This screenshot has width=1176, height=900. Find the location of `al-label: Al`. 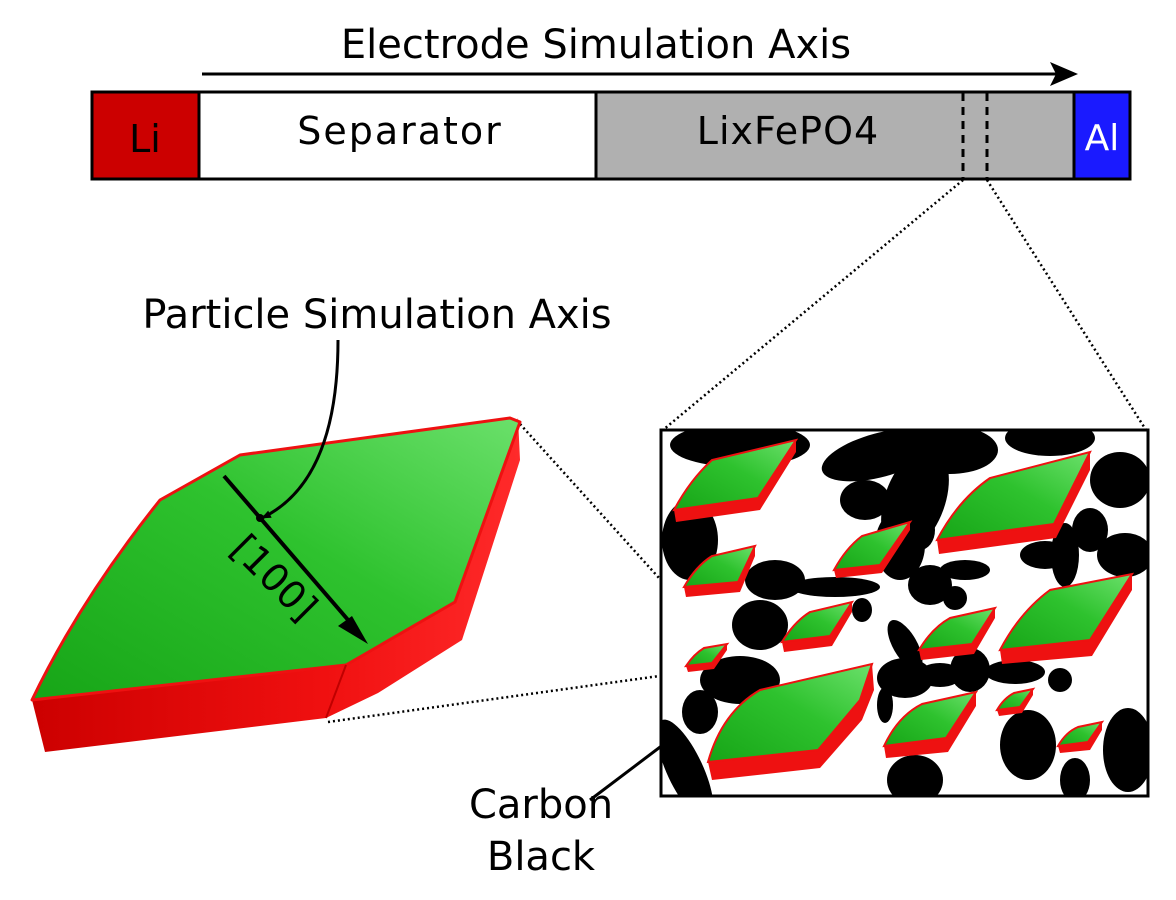

al-label: Al is located at coordinates (1102, 138).